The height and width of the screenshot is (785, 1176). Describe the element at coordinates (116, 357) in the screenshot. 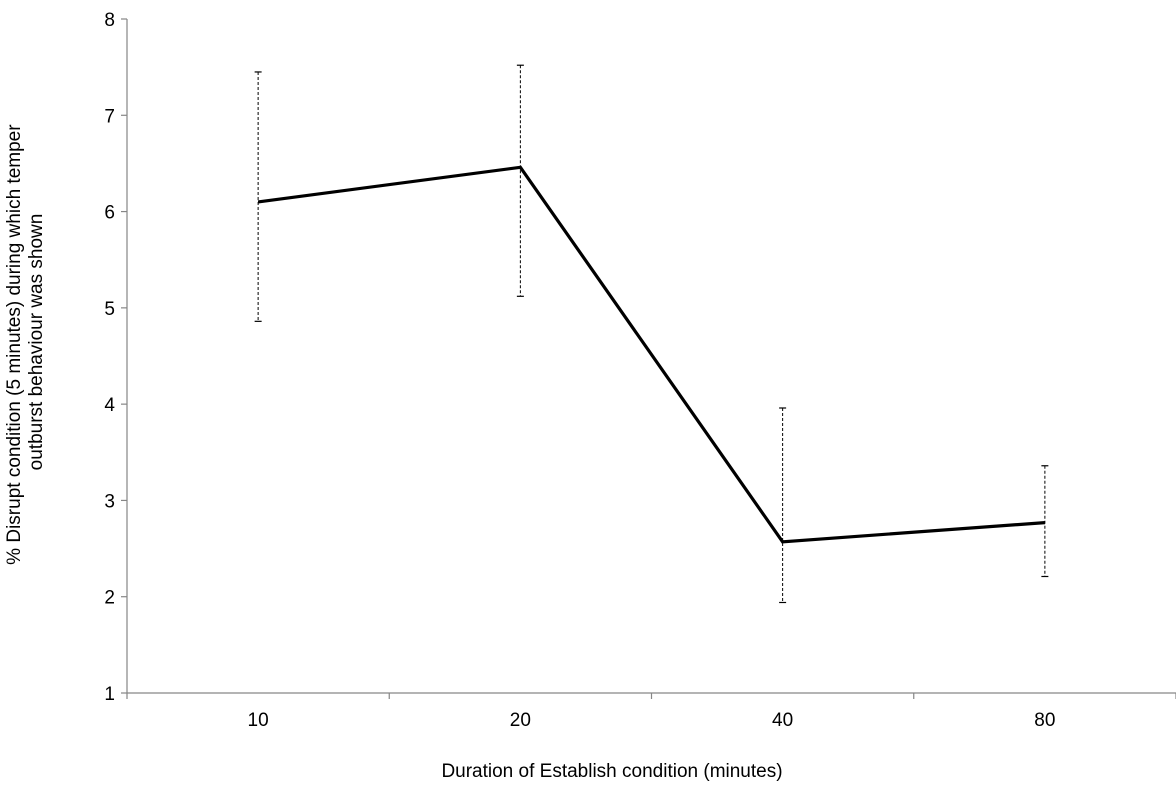

I see `y-axis: 1 2 3 4 5 6 7 8` at that location.